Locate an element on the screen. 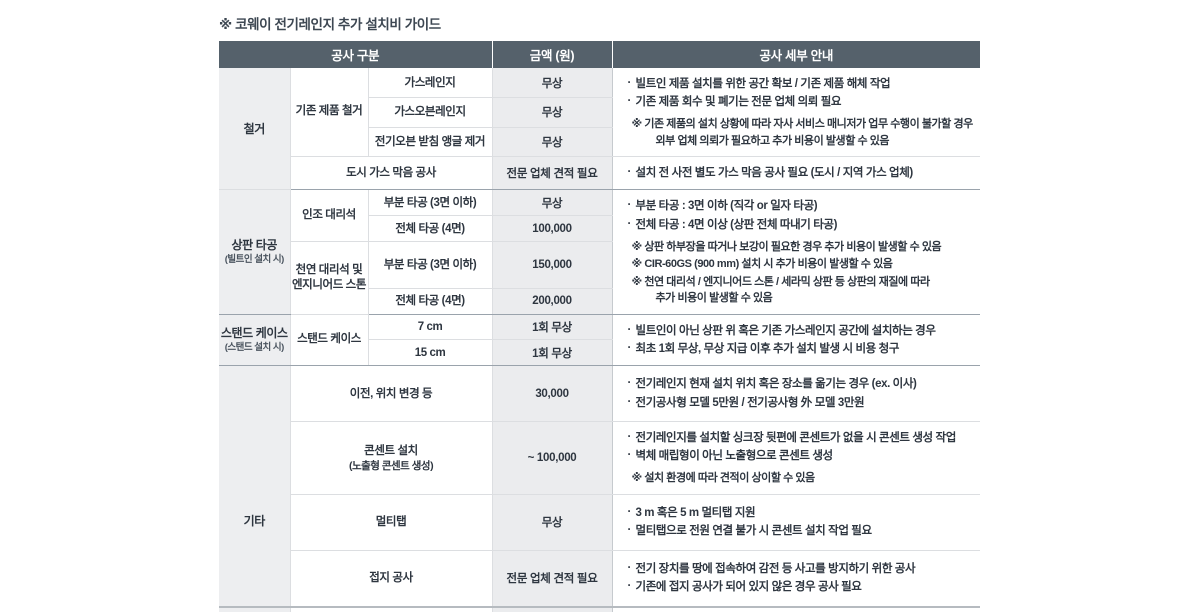 This screenshot has width=1200, height=612. item-cell: 7 cm is located at coordinates (430, 327).